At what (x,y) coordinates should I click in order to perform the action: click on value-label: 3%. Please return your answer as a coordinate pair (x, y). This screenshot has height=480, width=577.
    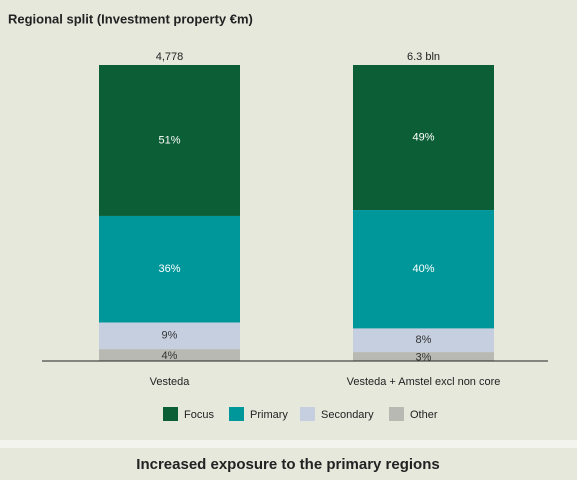
    Looking at the image, I should click on (424, 357).